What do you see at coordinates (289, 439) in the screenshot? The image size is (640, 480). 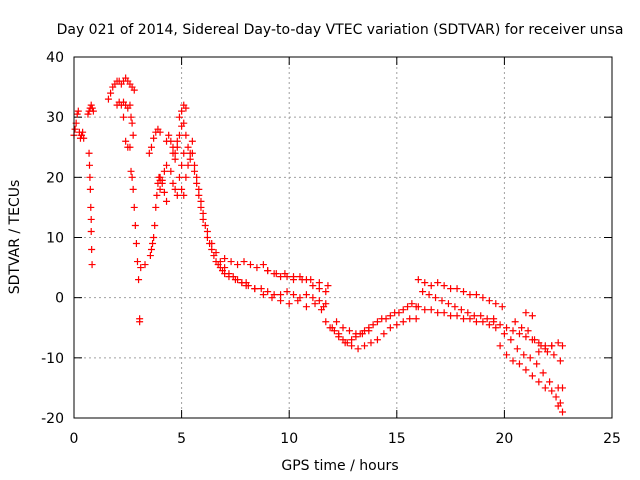 I see `x-tick-label: 10` at bounding box center [289, 439].